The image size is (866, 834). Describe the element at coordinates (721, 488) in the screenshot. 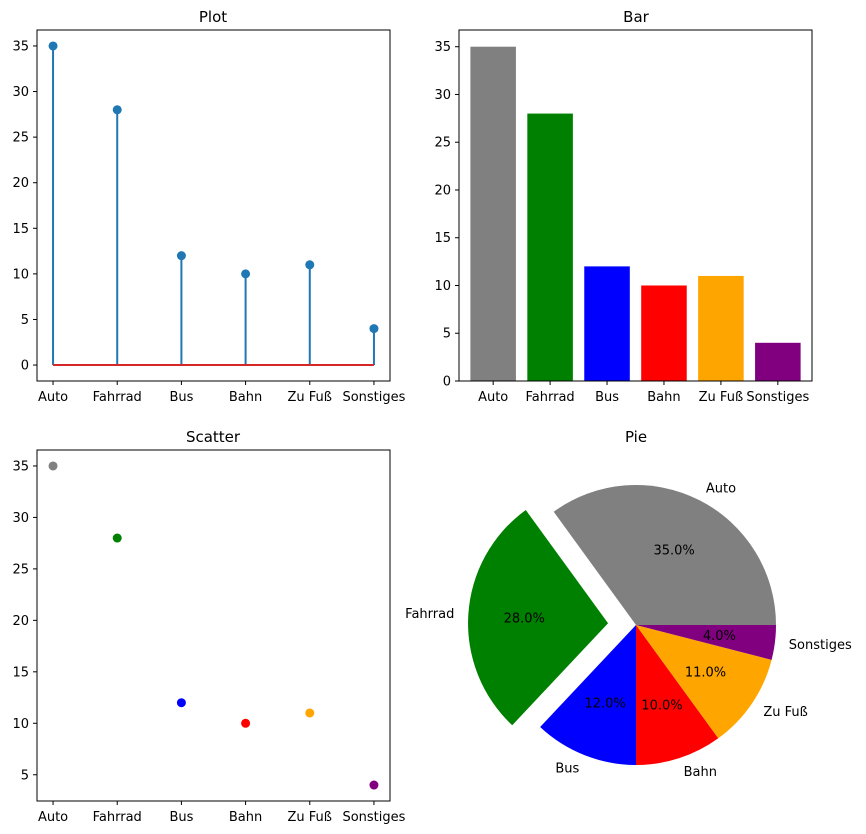

I see `pie-category-label: Auto` at that location.